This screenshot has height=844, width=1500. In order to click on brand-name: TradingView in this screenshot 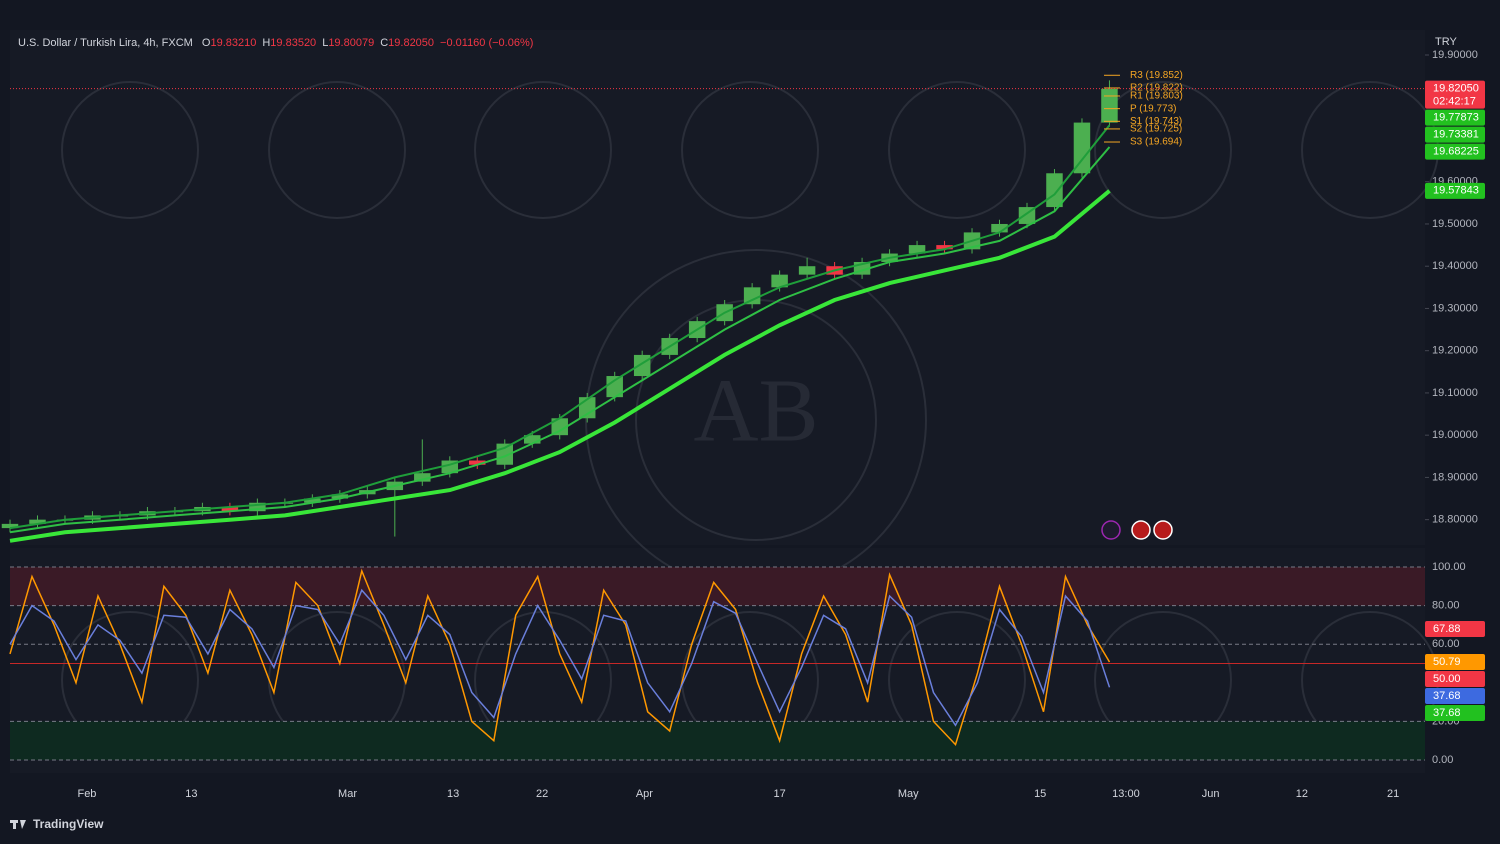, I will do `click(68, 824)`.